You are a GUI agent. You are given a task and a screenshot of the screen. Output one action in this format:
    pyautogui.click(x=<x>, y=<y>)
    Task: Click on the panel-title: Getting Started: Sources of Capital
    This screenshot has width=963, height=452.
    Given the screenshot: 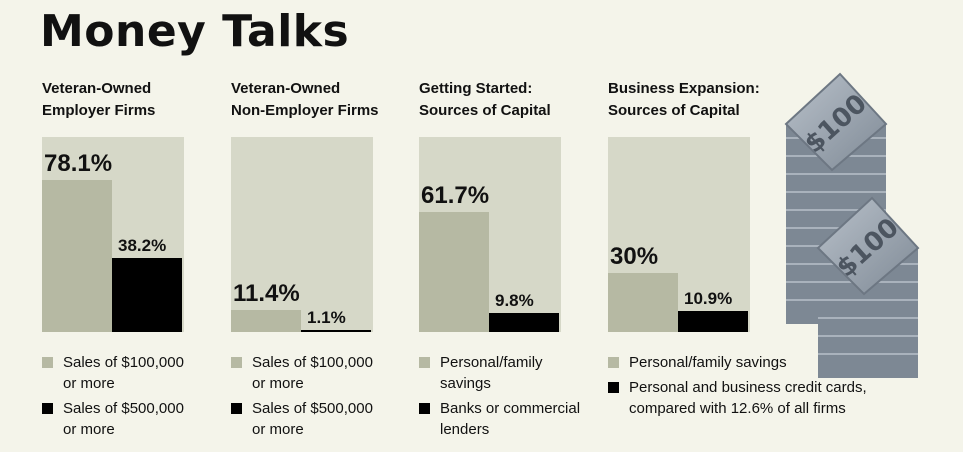 What is the action you would take?
    pyautogui.click(x=485, y=100)
    